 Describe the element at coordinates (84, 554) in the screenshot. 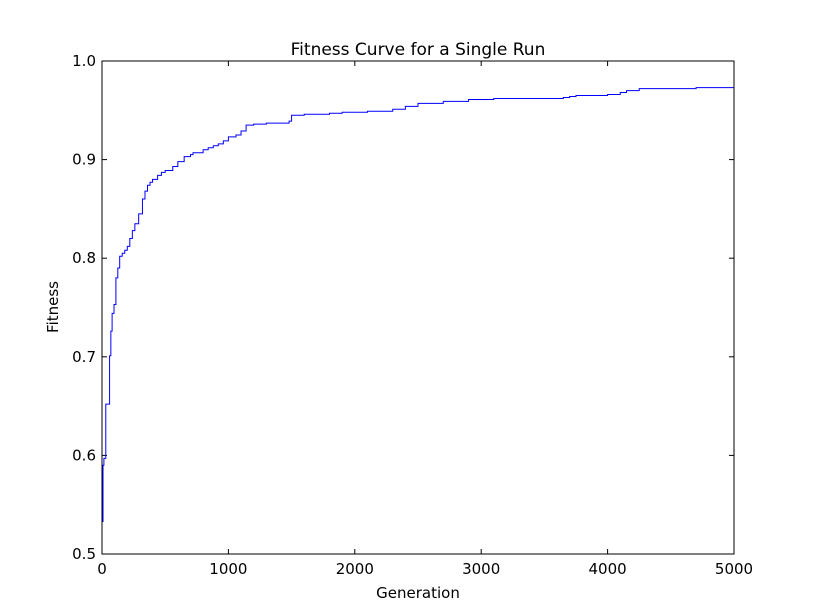

I see `y-tick-label: 0.5` at that location.